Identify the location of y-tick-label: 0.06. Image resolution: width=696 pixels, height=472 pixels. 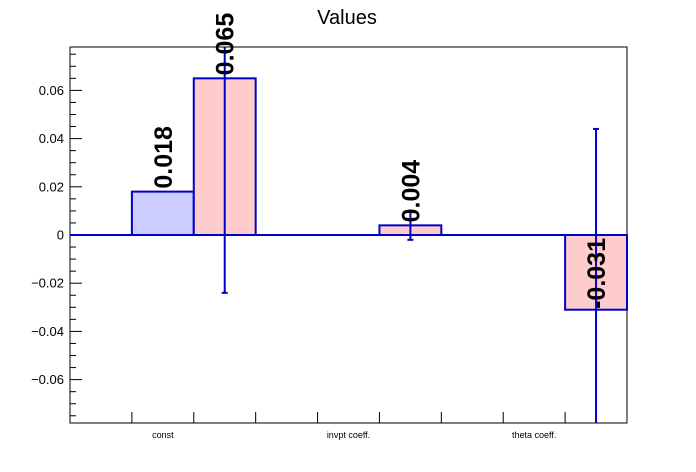
(51, 90).